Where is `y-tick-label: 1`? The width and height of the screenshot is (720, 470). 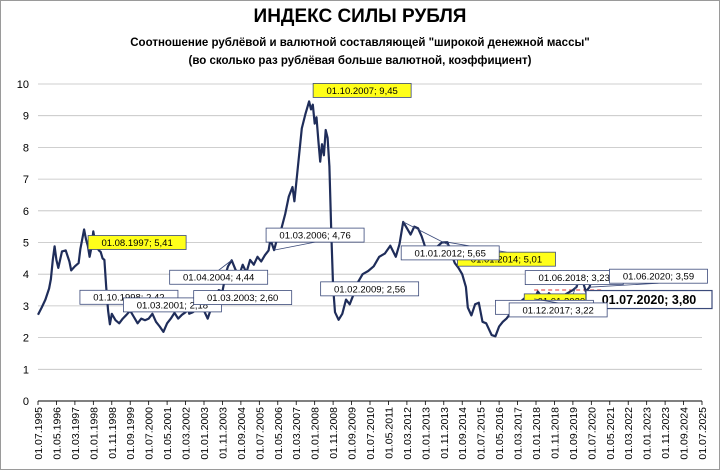 y-tick-label: 1 is located at coordinates (26, 370).